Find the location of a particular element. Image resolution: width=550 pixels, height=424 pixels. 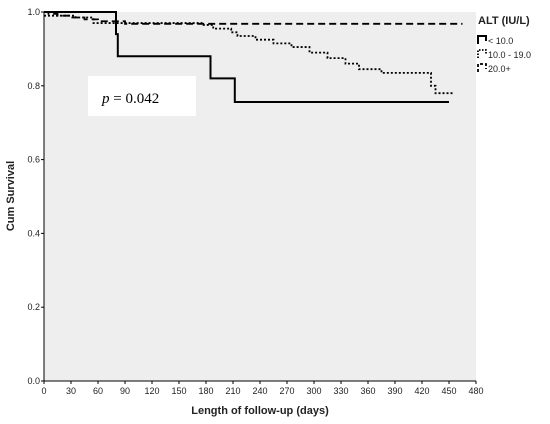

x-tick-label: 120 is located at coordinates (151, 391).